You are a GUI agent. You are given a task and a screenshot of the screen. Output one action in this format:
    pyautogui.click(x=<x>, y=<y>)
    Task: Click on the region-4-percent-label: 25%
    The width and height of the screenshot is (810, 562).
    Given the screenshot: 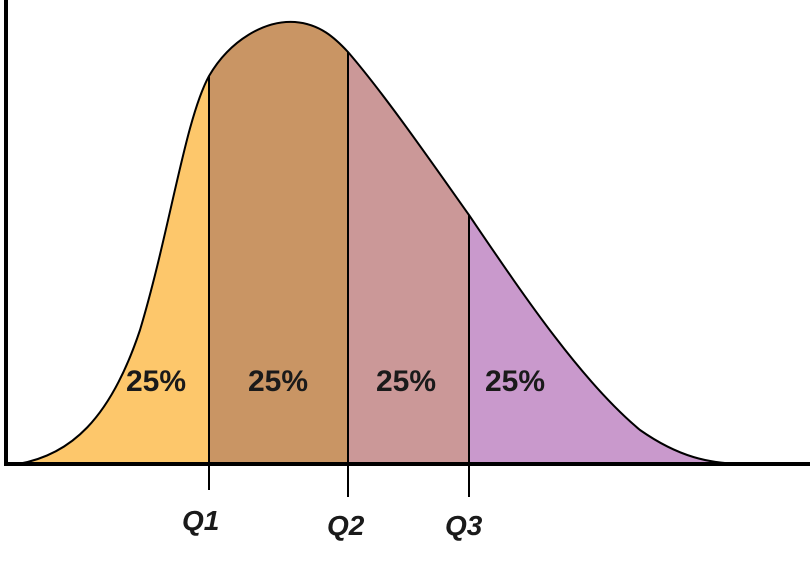 What is the action you would take?
    pyautogui.click(x=515, y=381)
    